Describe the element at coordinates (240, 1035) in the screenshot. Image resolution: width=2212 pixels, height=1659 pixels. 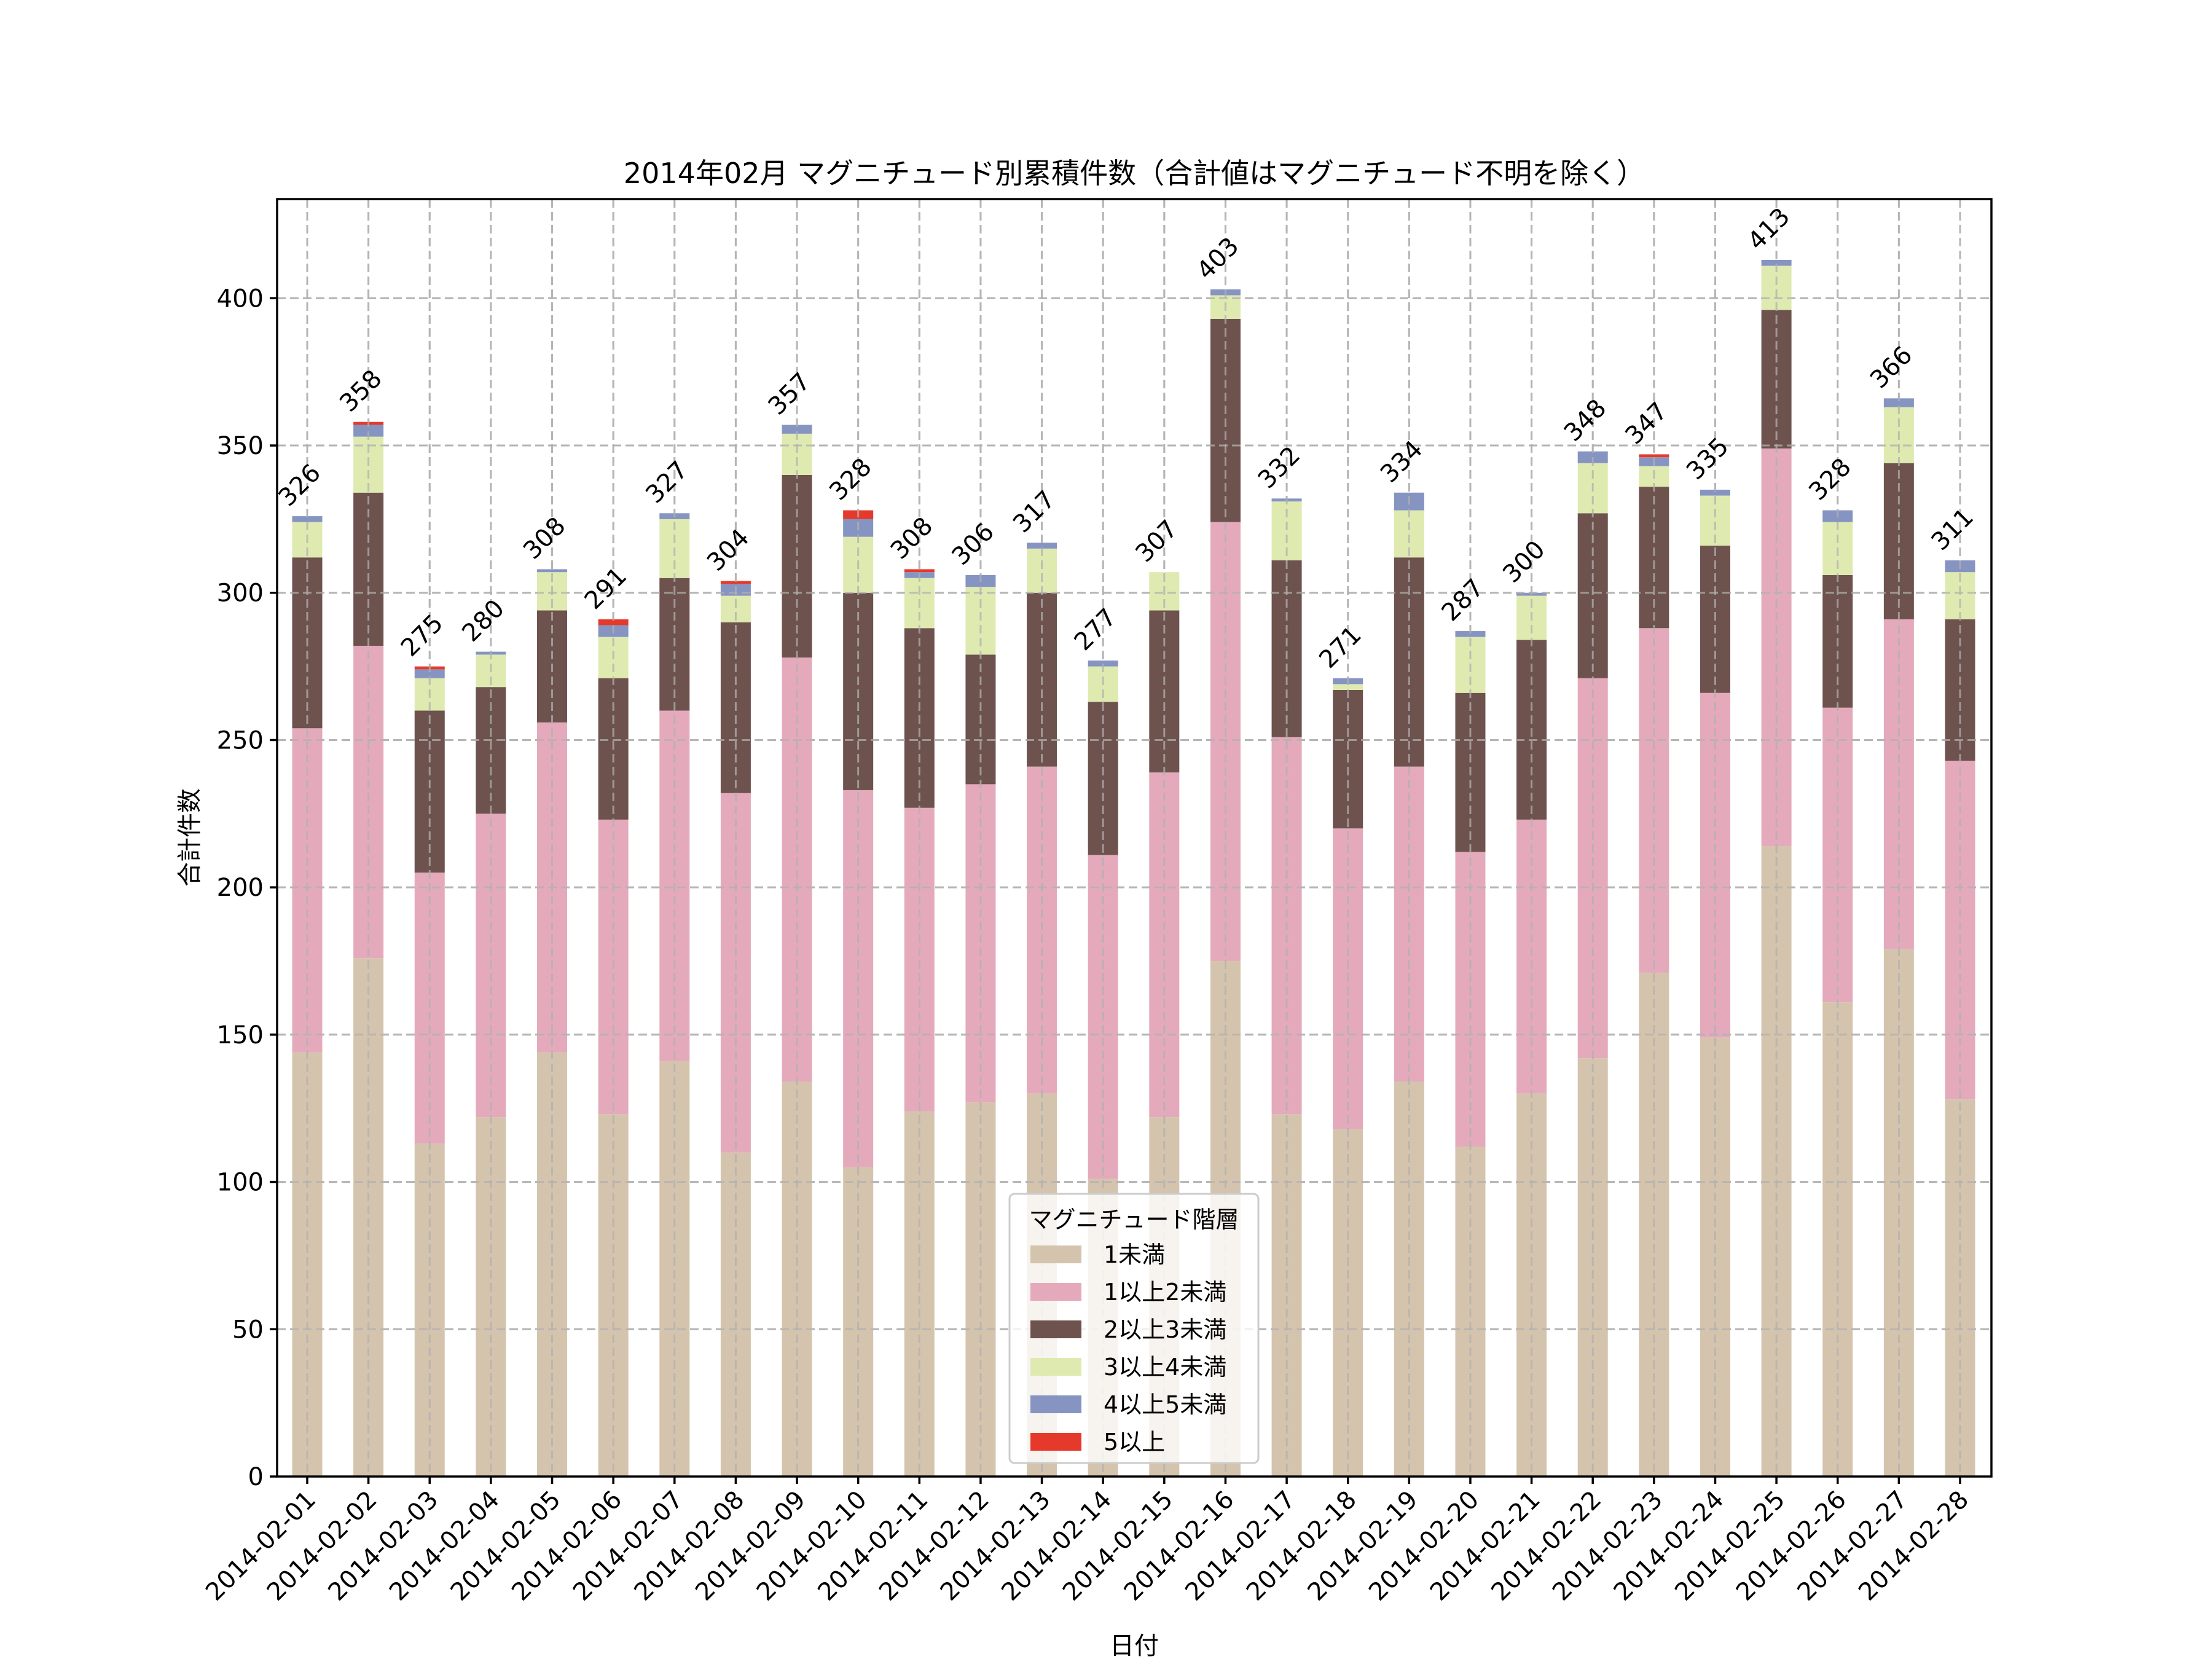
I see `y-tick-label: 150` at that location.